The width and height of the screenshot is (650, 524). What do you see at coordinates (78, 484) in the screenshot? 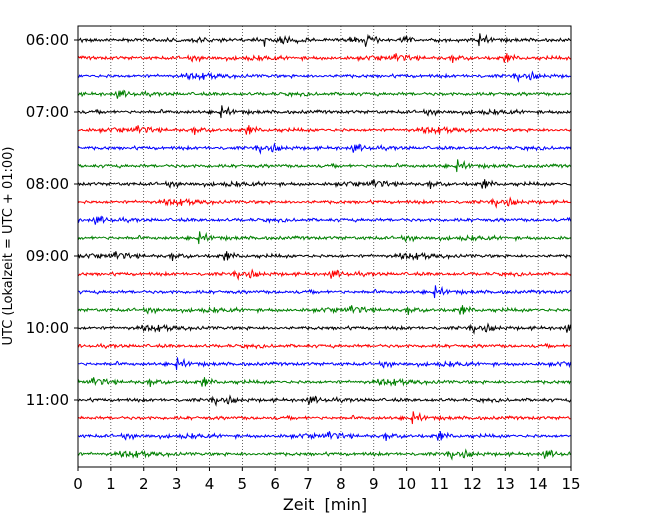
I see `x-tick-label: 0` at bounding box center [78, 484].